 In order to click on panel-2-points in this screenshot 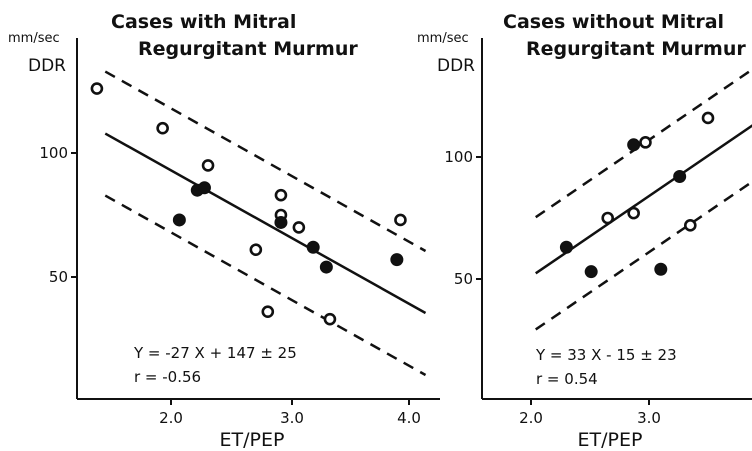, I will do `click(637, 195)`.